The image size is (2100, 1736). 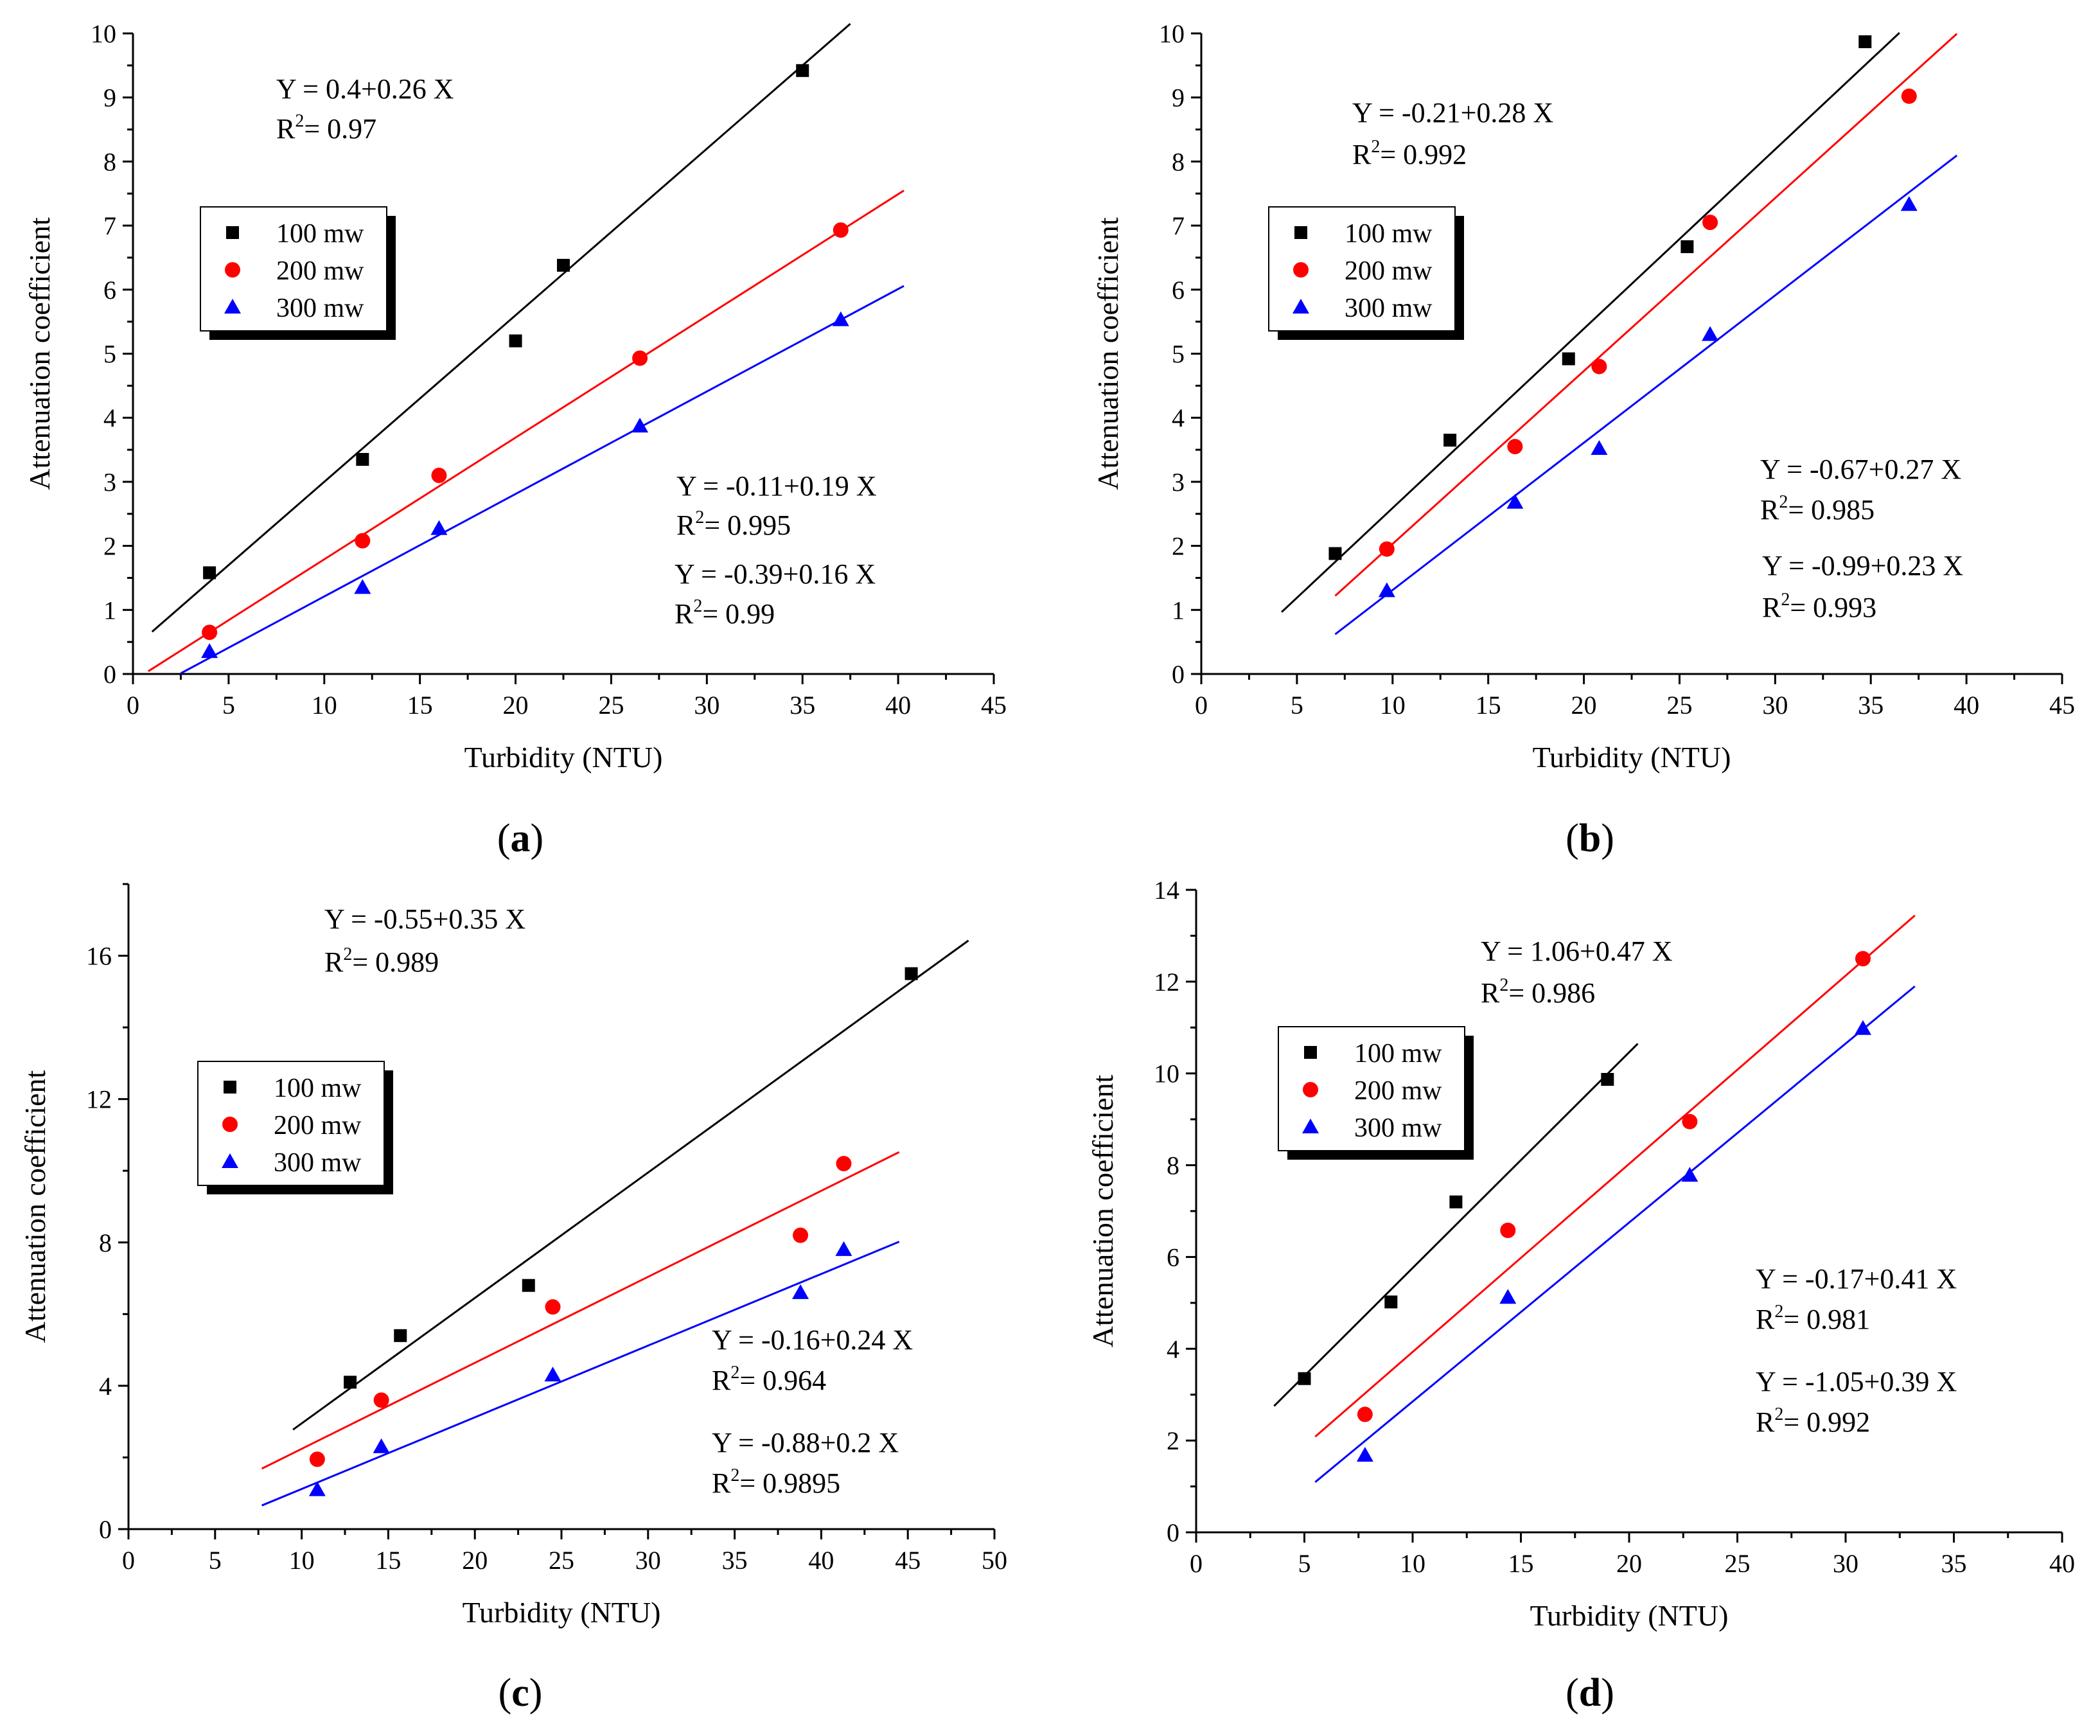 What do you see at coordinates (521, 1693) in the screenshot?
I see `panel-label: (c)` at bounding box center [521, 1693].